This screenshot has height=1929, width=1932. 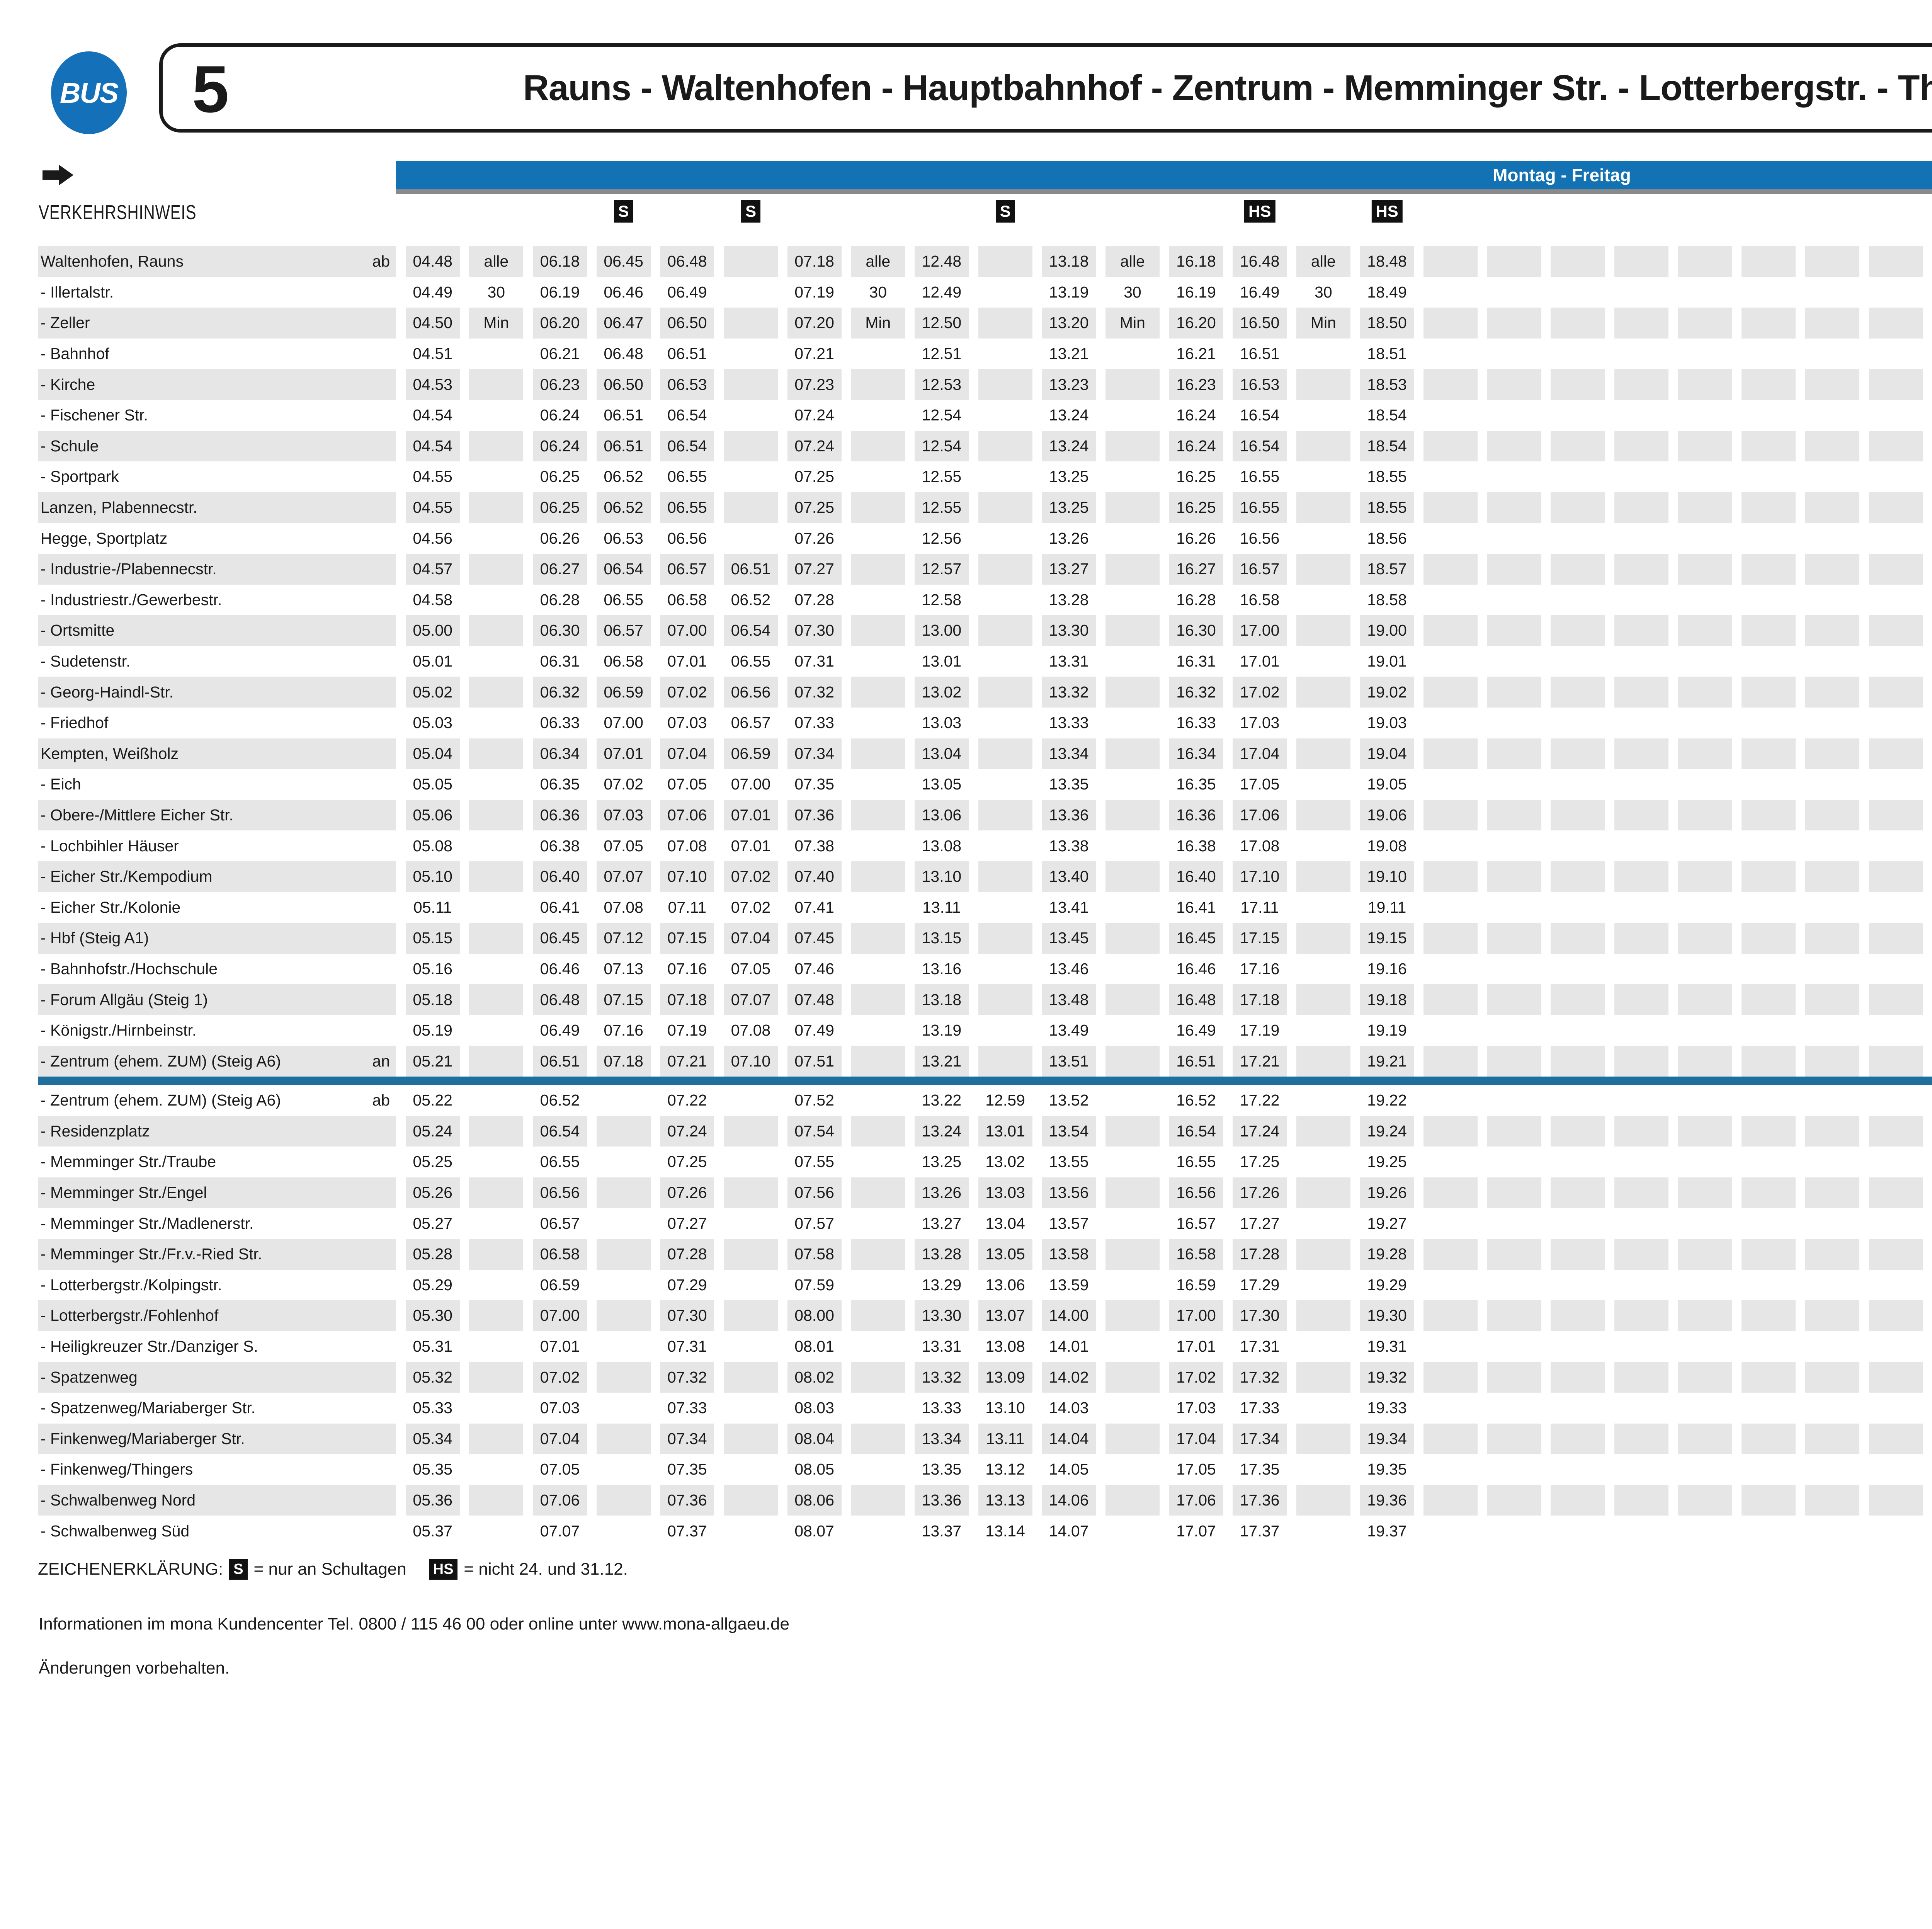 I want to click on time-cell: 06.48, so click(x=624, y=354).